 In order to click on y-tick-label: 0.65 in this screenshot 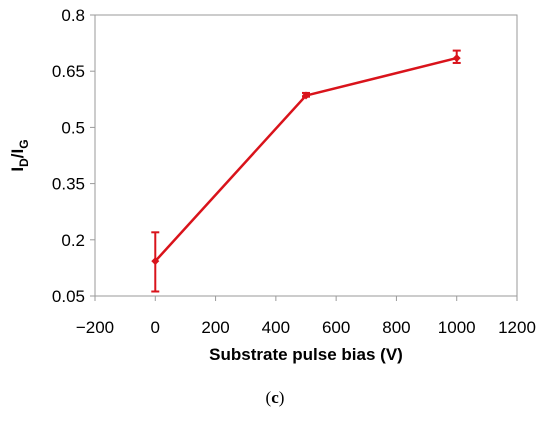, I will do `click(68, 71)`.